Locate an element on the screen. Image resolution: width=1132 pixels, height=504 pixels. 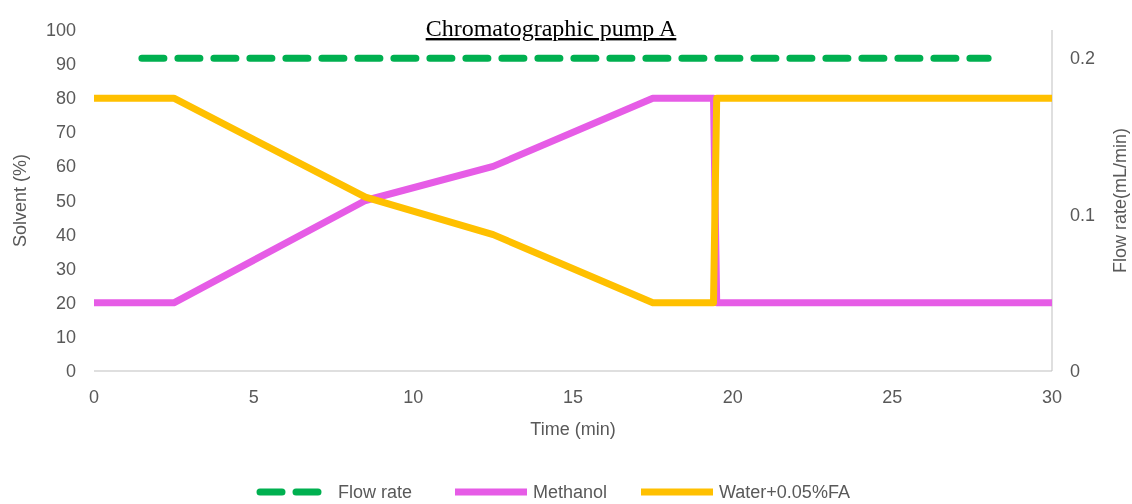
x-tick-label: 0 is located at coordinates (94, 397).